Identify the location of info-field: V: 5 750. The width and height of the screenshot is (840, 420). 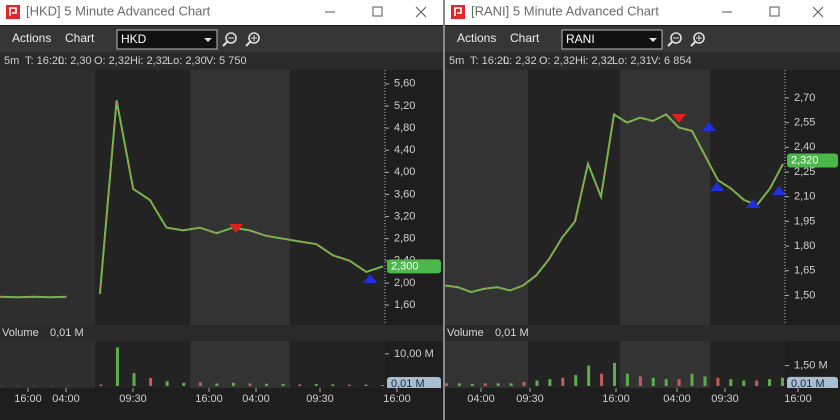
(226, 61).